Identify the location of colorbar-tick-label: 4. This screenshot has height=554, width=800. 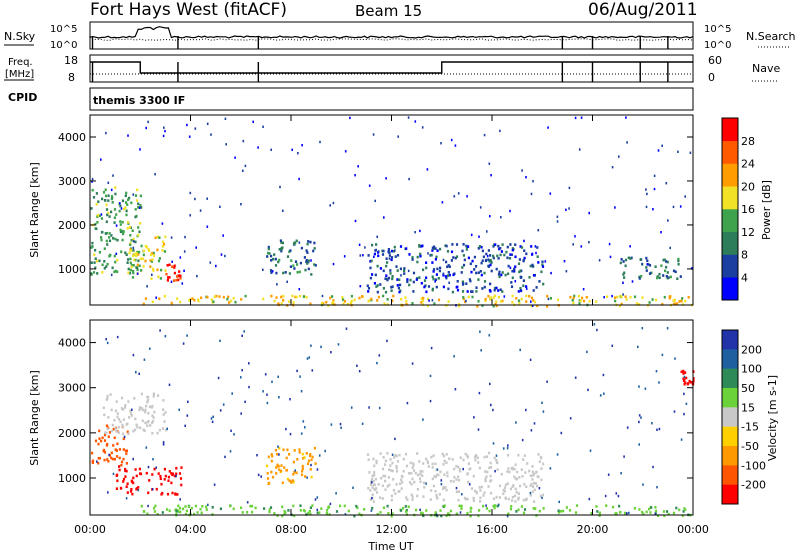
(744, 277).